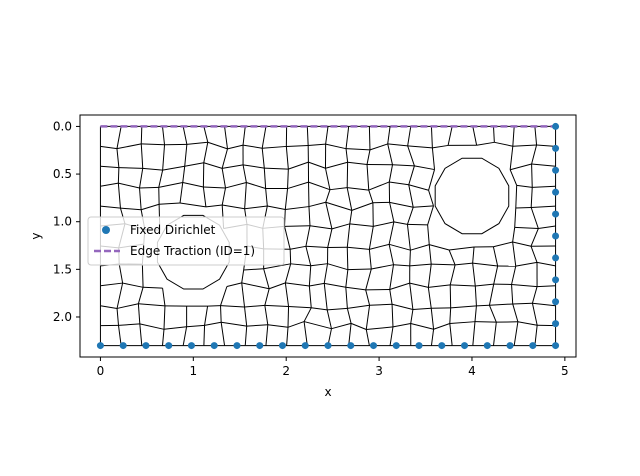  Describe the element at coordinates (333, 367) in the screenshot. I see `x-axis-ticks: 0 1 2 3 4 5` at that location.